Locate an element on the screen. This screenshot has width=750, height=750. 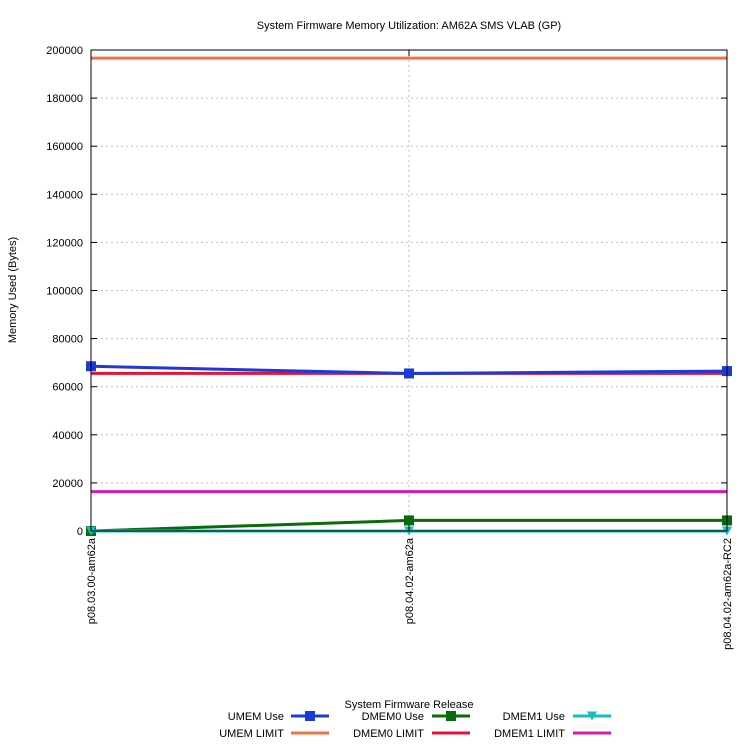
legend-label: DMEM1 Use is located at coordinates (534, 717).